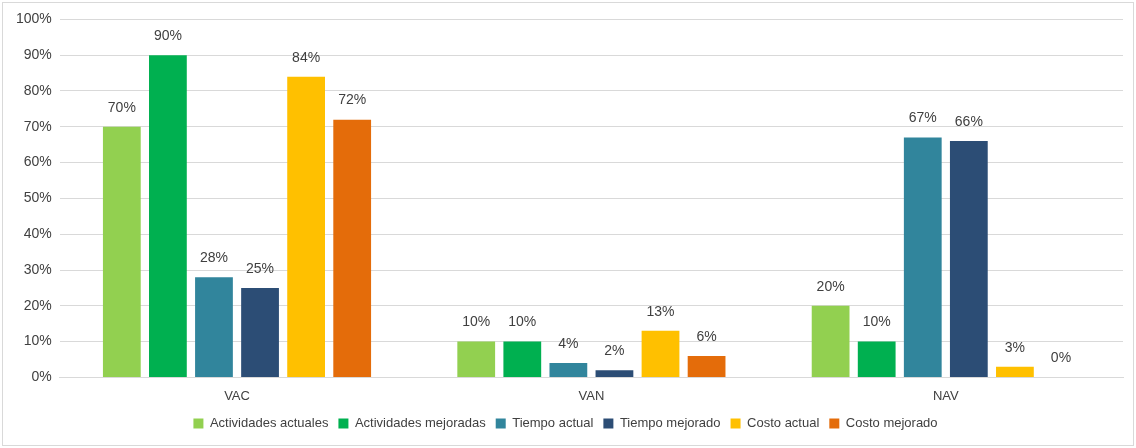 This screenshot has width=1136, height=448. Describe the element at coordinates (41, 376) in the screenshot. I see `y-tick-label: 0%` at that location.